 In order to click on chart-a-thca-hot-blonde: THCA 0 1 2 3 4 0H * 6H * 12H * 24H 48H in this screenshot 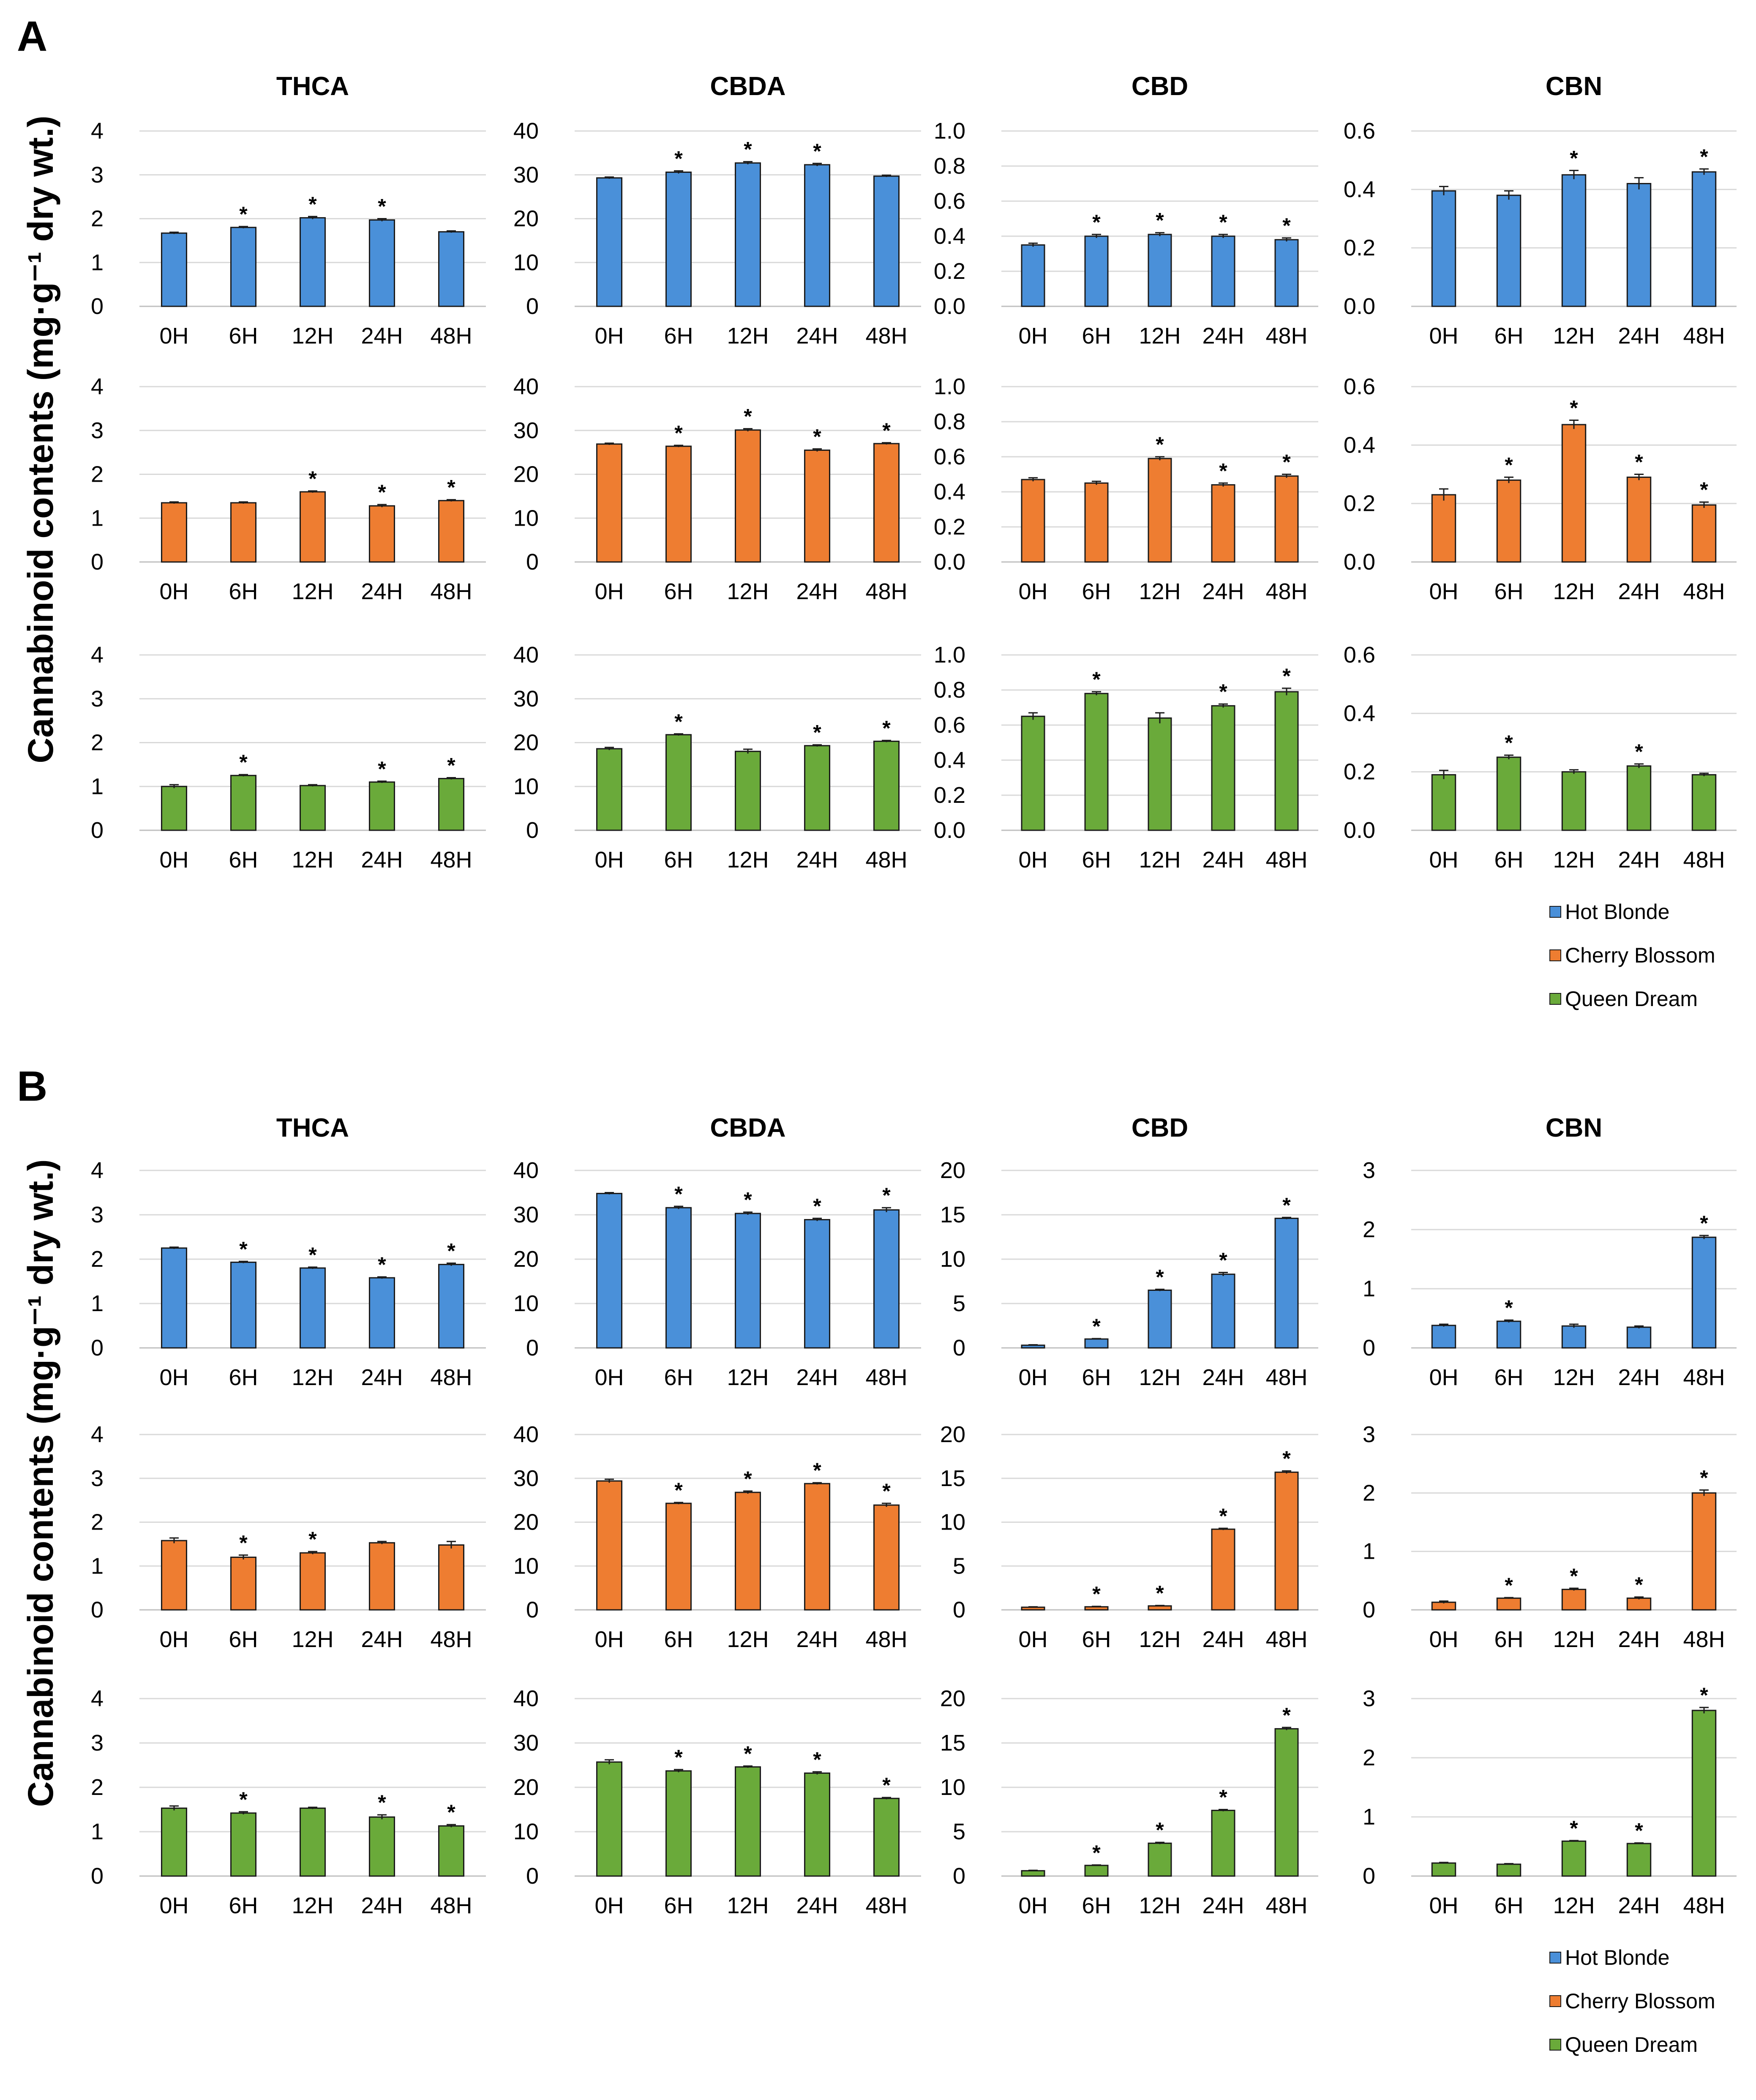, I will do `click(288, 210)`.